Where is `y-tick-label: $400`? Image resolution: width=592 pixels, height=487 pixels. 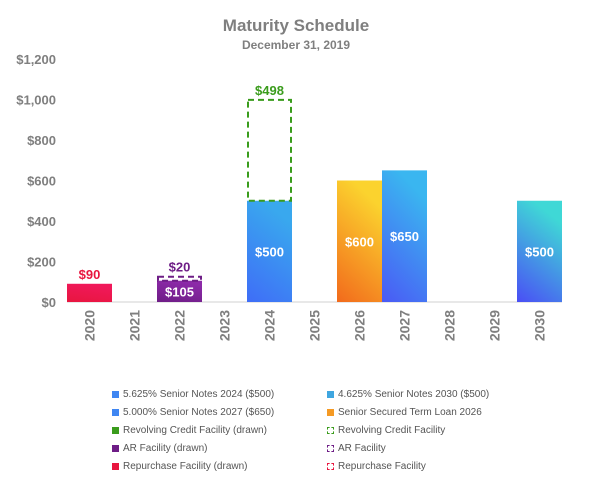
y-tick-label: $400 is located at coordinates (41, 221).